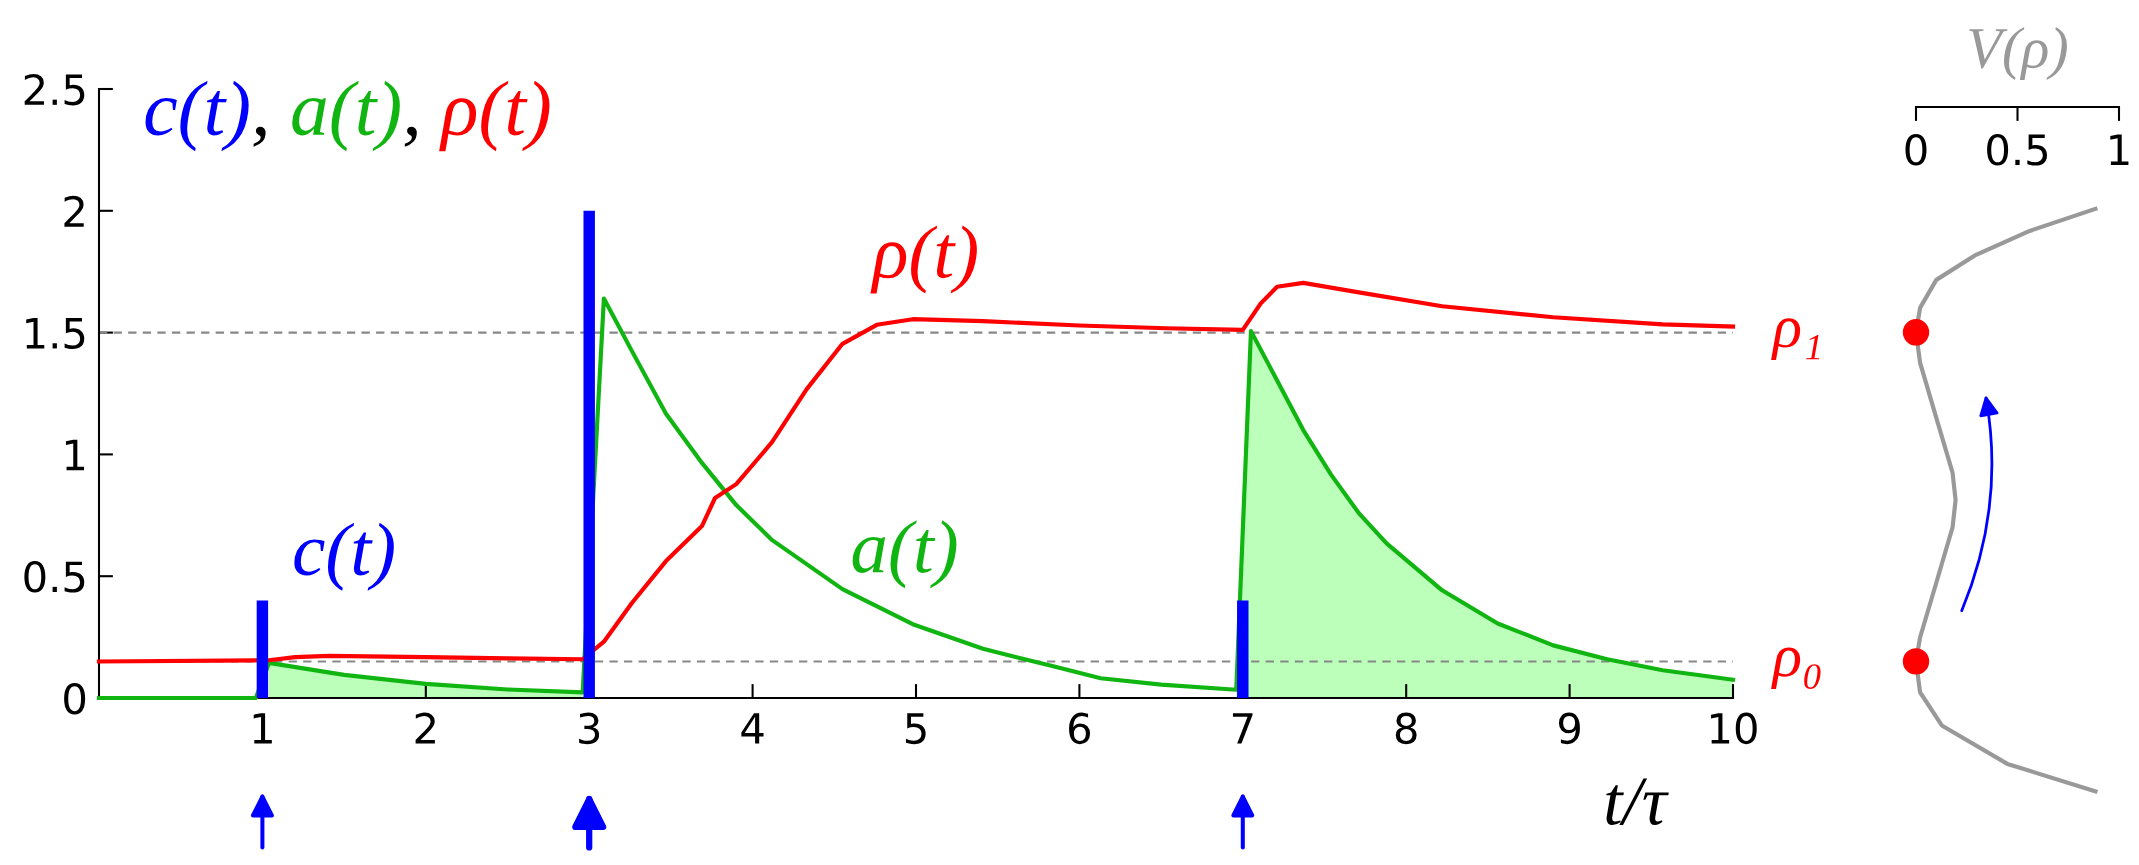 Image resolution: width=2139 pixels, height=865 pixels. What do you see at coordinates (1242, 728) in the screenshot?
I see `x-tick-label: 7` at bounding box center [1242, 728].